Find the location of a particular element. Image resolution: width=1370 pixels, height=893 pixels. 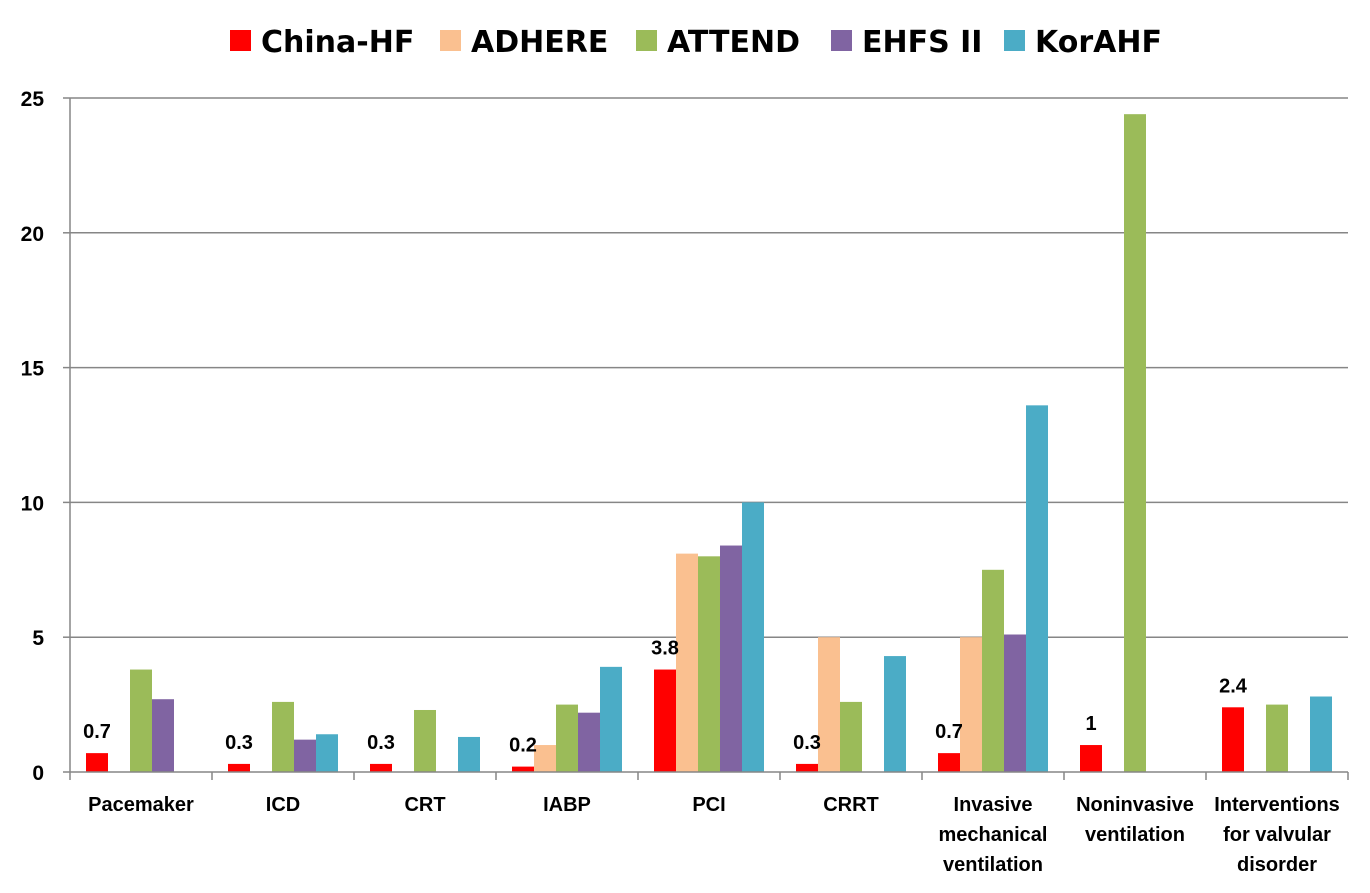

bar-korahf-crt is located at coordinates (469, 754).